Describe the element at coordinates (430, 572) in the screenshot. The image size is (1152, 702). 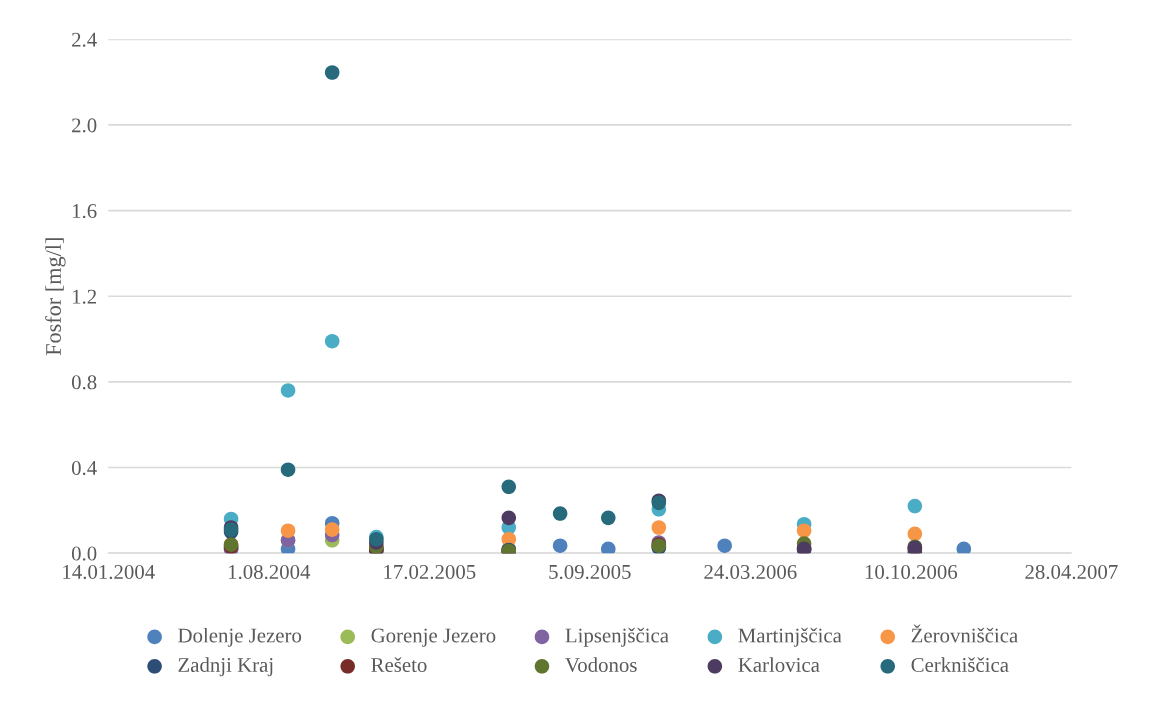
I see `x-tick-label: 17.02.2005` at that location.